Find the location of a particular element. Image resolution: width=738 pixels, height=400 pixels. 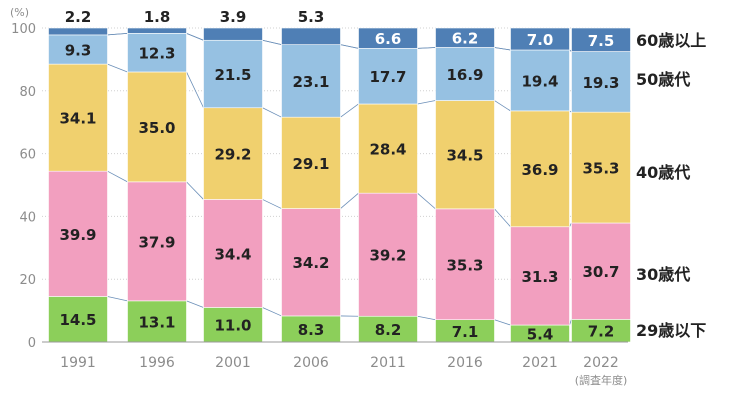

data-label: 8.3 is located at coordinates (311, 330).